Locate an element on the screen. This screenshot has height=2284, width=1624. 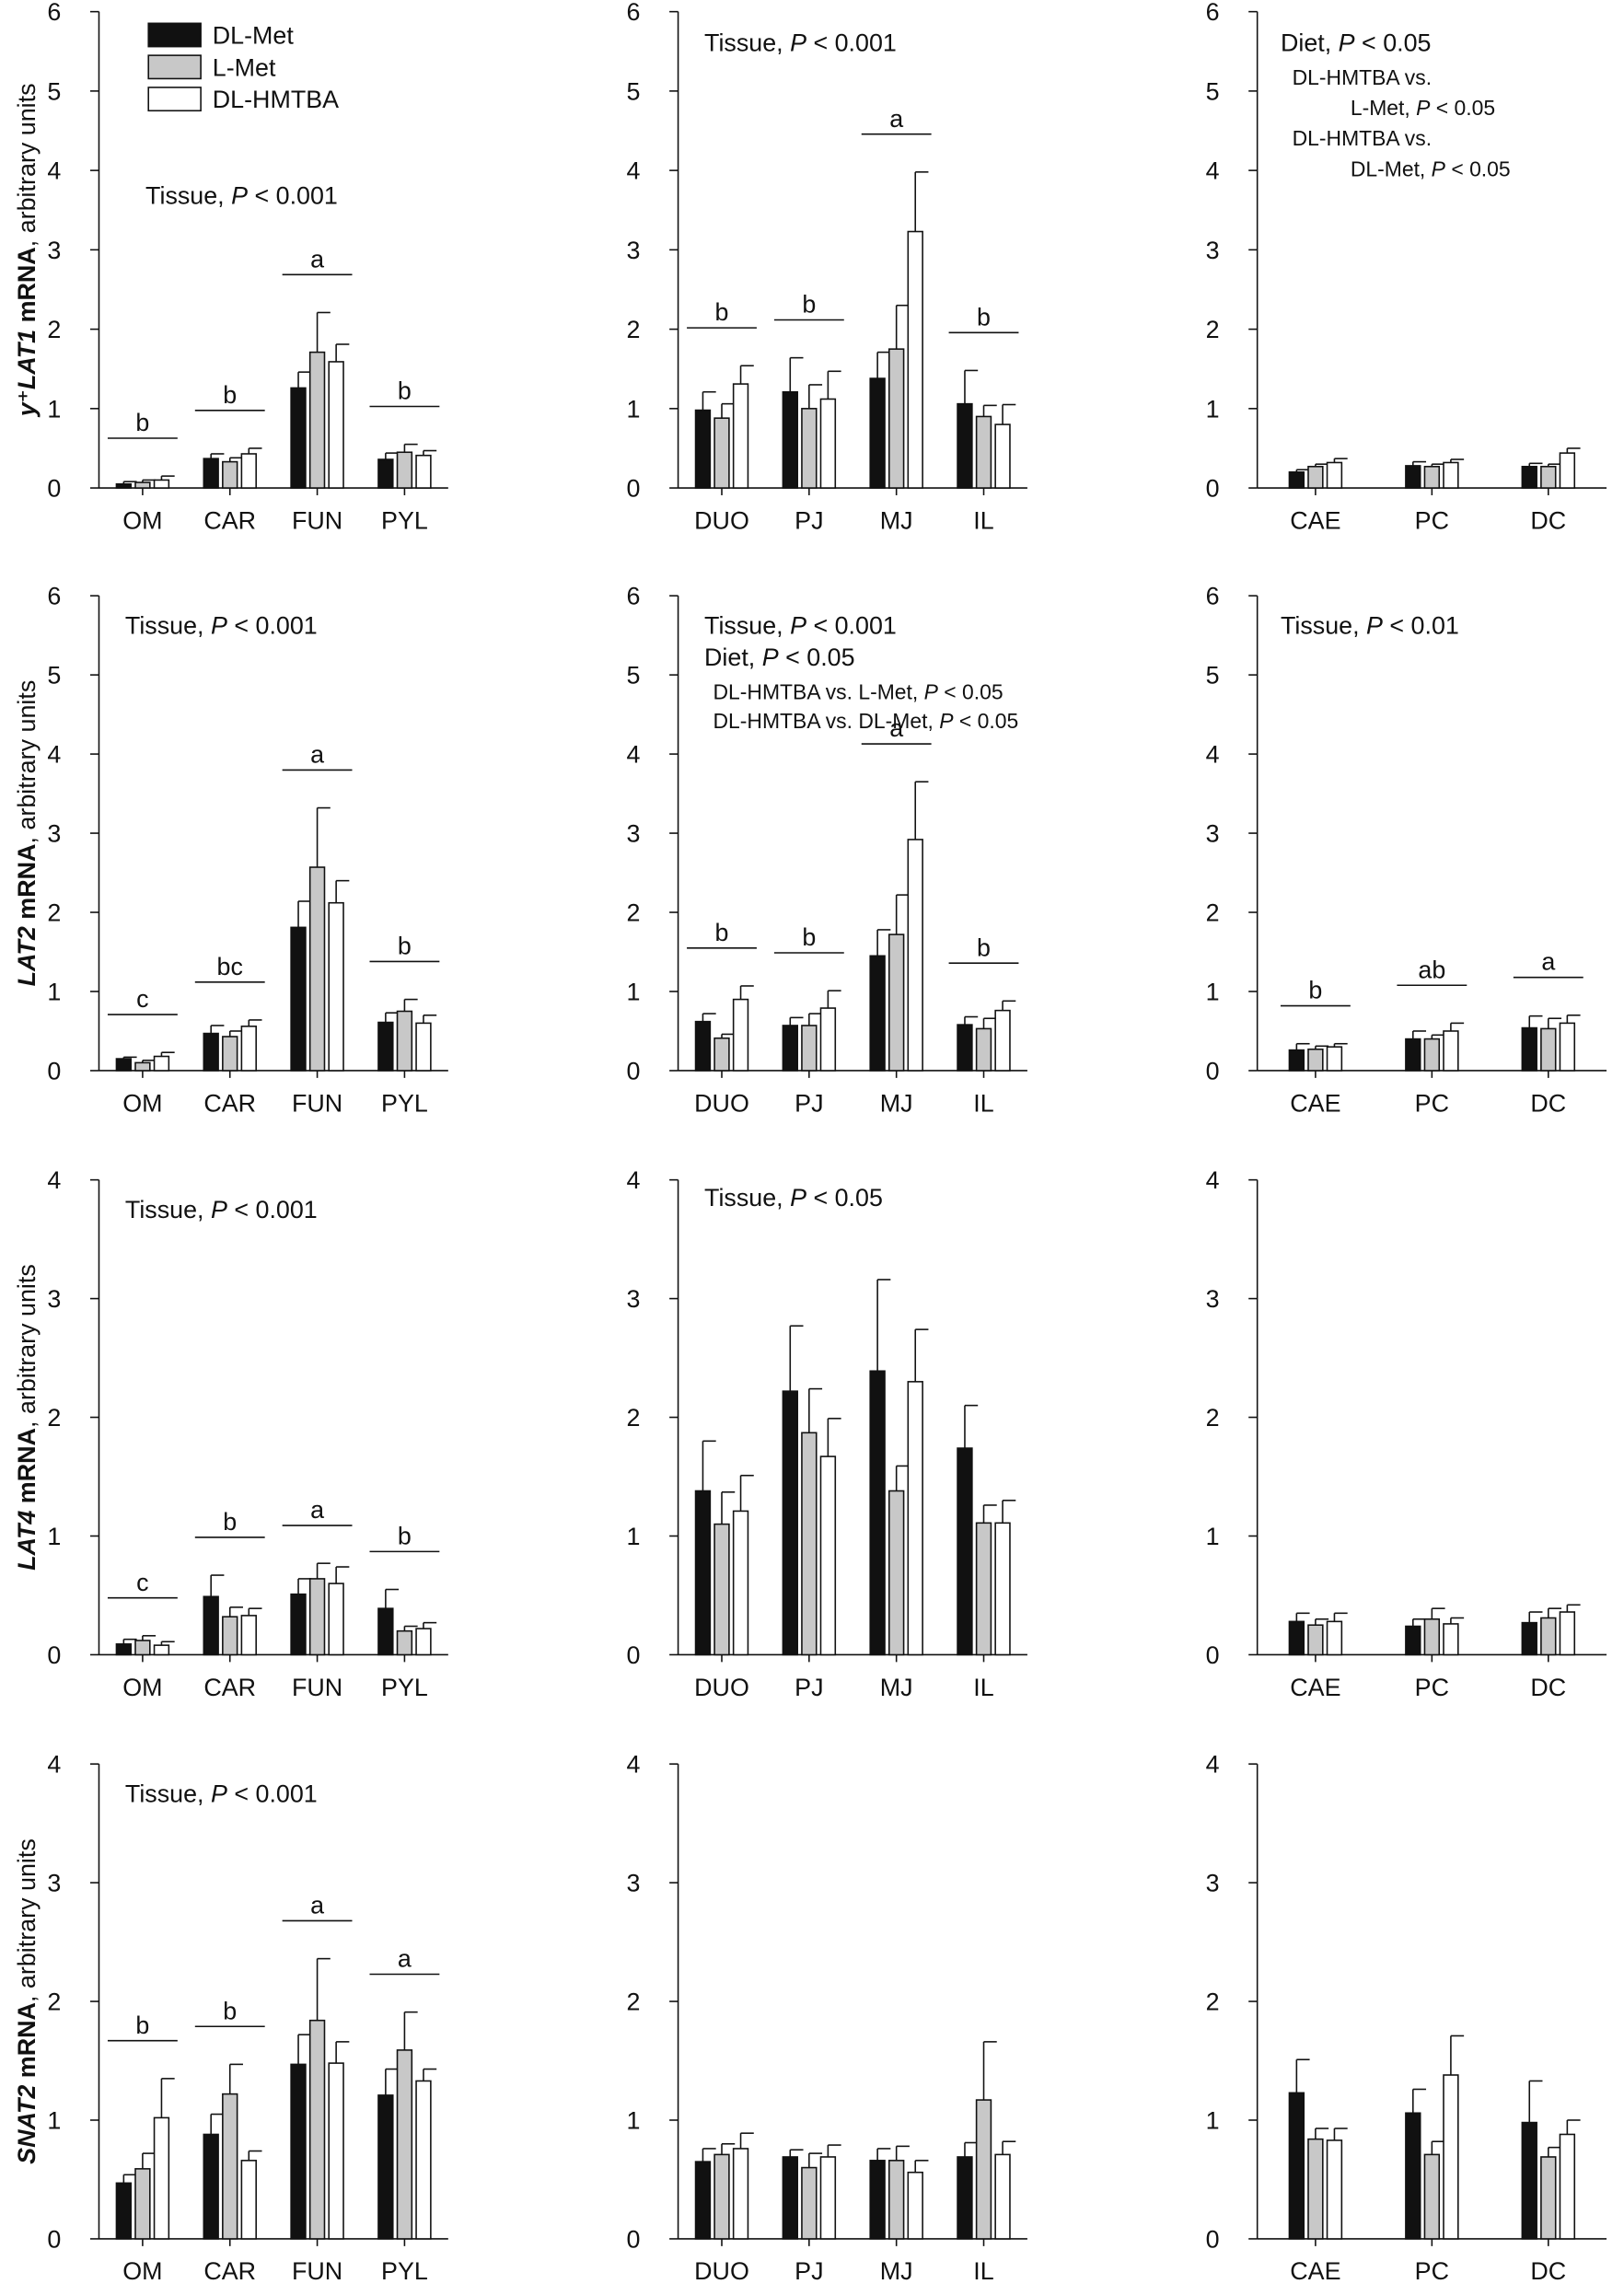
significance-letter: c is located at coordinates (142, 999).